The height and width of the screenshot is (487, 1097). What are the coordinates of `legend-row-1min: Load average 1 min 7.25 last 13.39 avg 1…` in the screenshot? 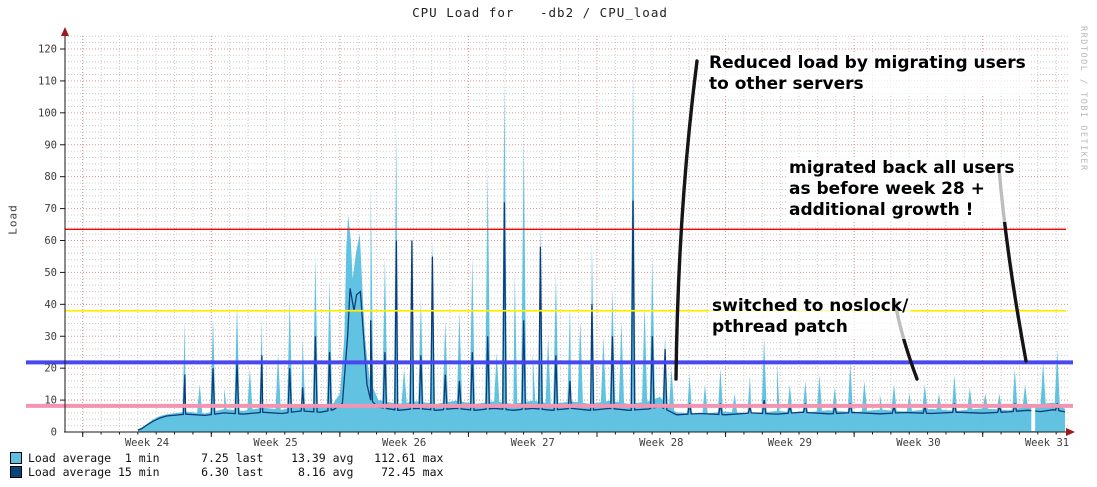 It's located at (226, 458).